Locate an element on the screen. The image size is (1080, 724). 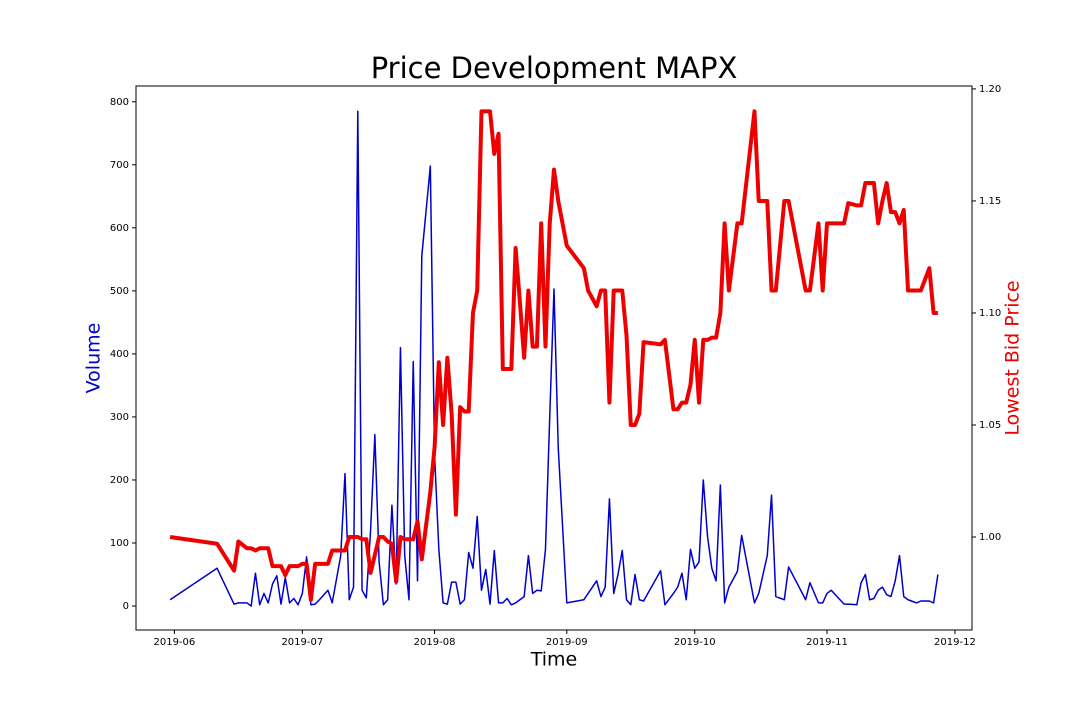
x-axis-title: Time is located at coordinates (554, 660).